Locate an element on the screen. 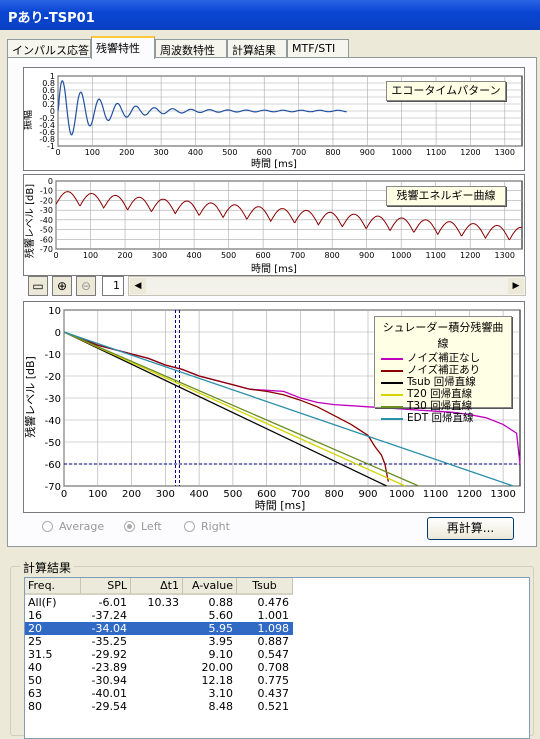 The image size is (540, 739). window-title: Pあり-TSP01 is located at coordinates (51, 18).